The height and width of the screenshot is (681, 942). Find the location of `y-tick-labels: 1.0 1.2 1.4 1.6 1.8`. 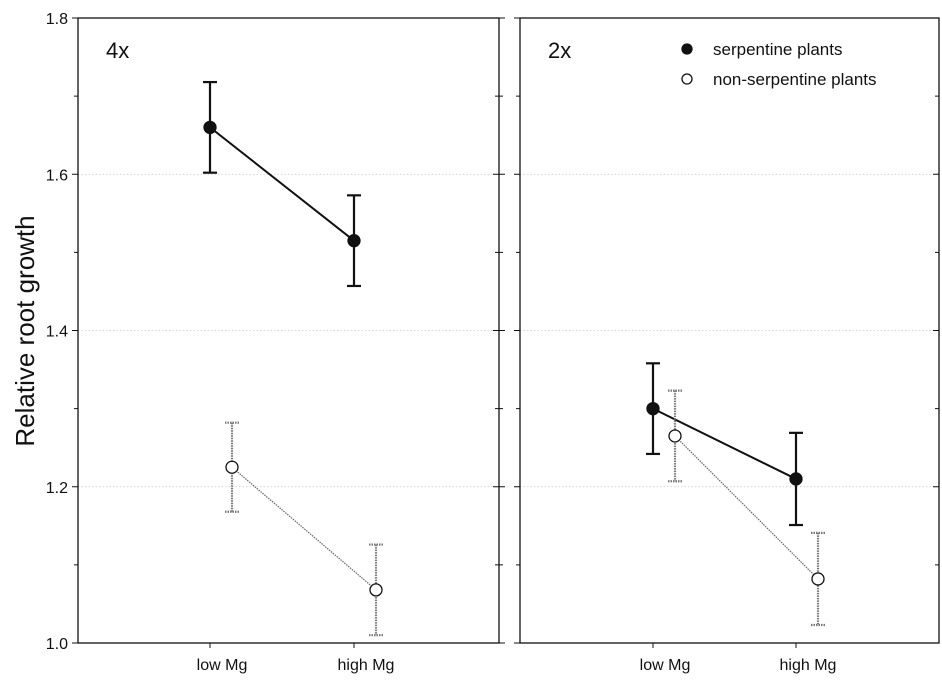

y-tick-labels: 1.0 1.2 1.4 1.6 1.8 is located at coordinates (57, 332).